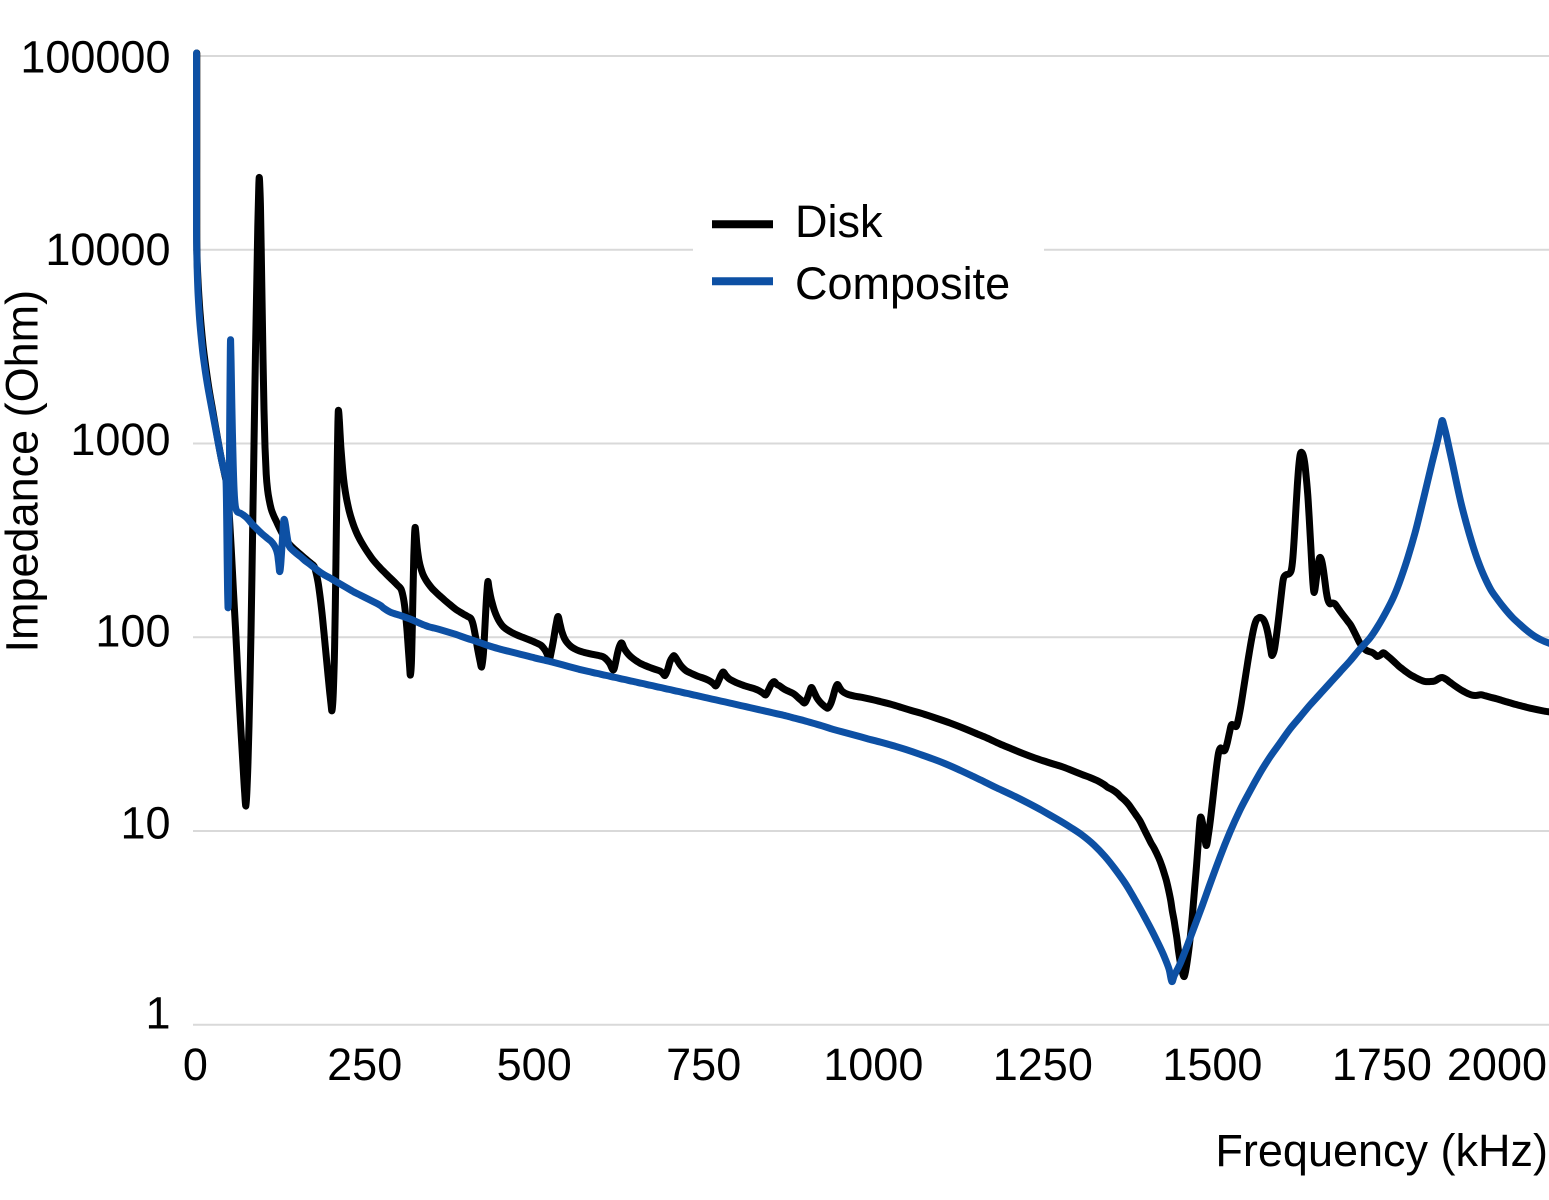 The width and height of the screenshot is (1549, 1200). What do you see at coordinates (24, 471) in the screenshot?
I see `svg-text: Impedance (Ohm)` at bounding box center [24, 471].